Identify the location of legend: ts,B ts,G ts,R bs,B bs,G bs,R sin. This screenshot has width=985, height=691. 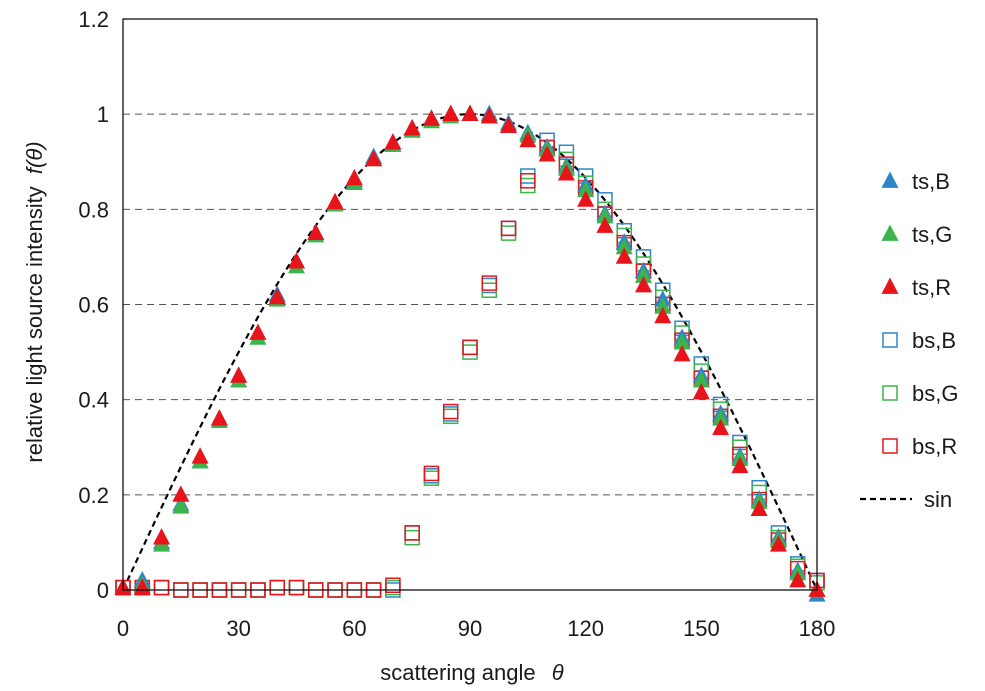
(909, 340).